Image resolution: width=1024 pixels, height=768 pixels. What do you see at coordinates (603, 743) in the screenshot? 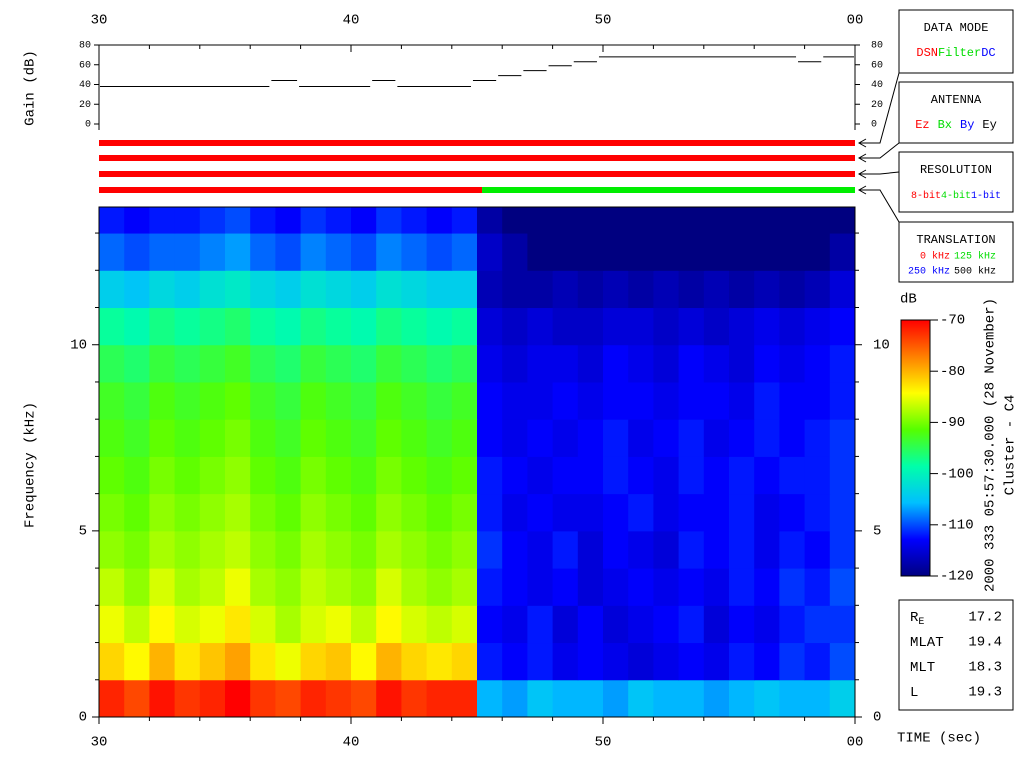
I see `x-tick-label: 50` at bounding box center [603, 743].